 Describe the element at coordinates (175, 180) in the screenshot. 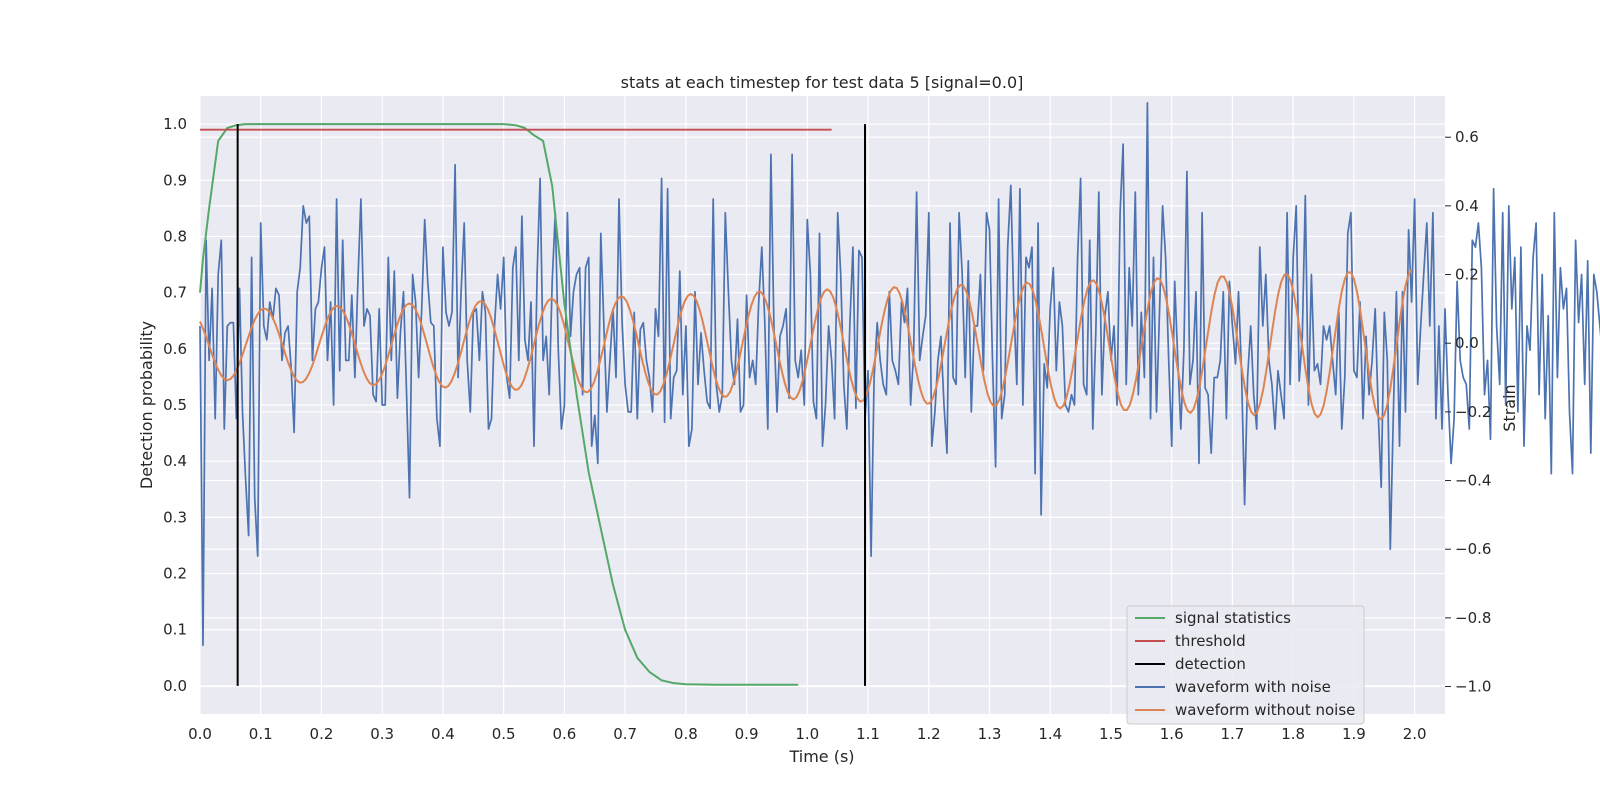

I see `y-tick-label: 0.9` at that location.